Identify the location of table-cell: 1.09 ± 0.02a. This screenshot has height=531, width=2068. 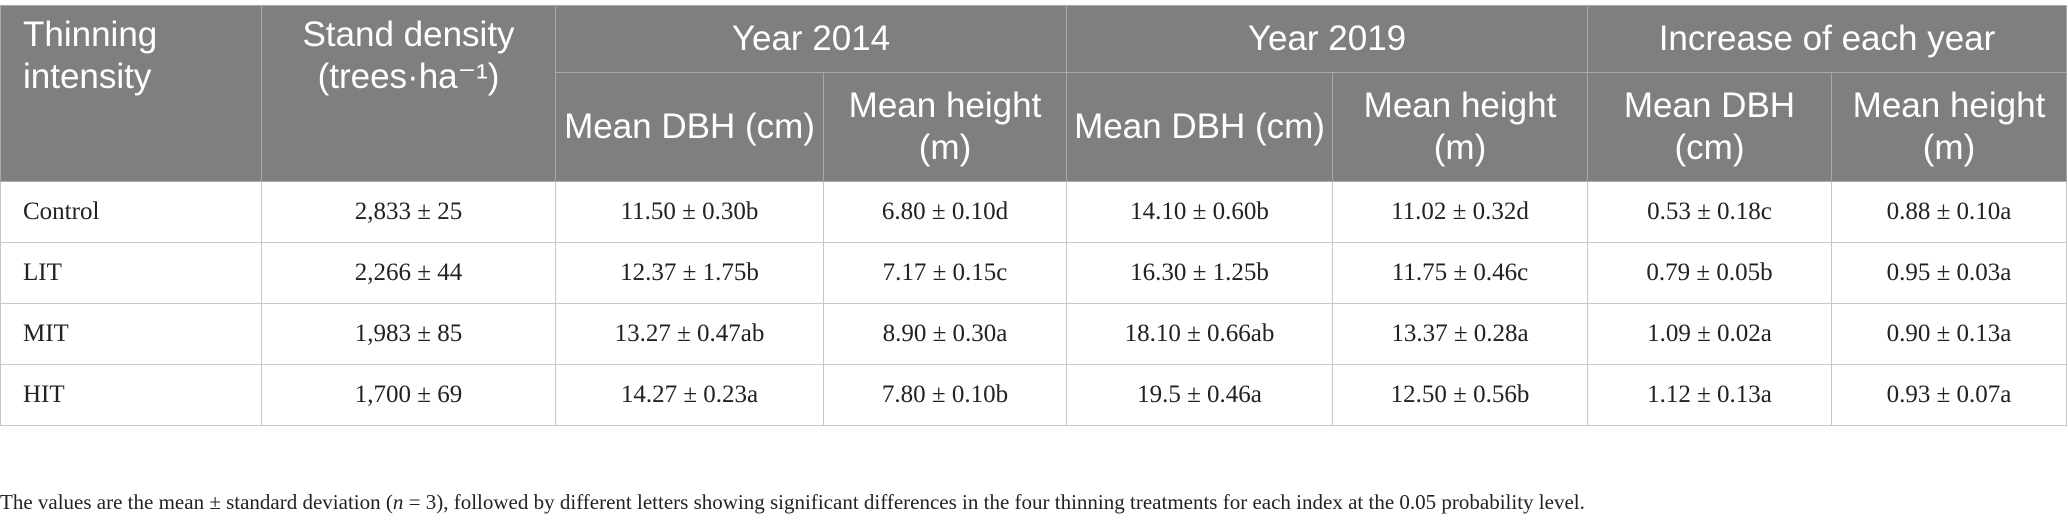
(1709, 334).